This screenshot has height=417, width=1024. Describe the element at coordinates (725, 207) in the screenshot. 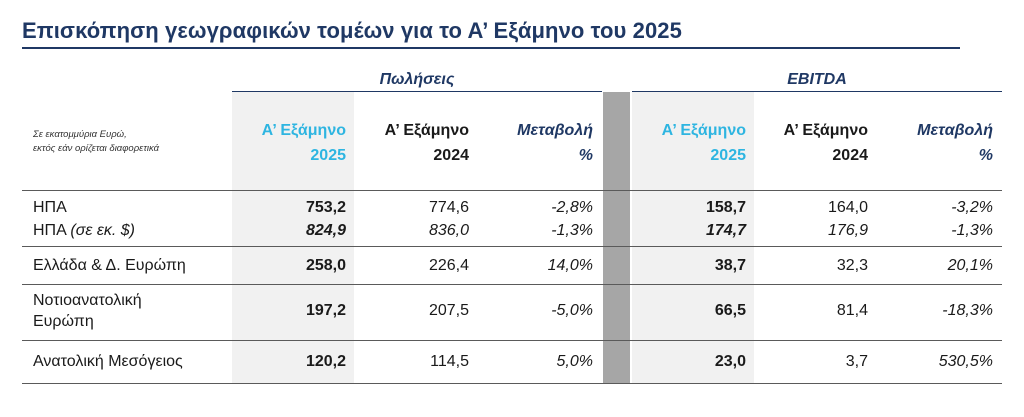

I see `ebitda-current-cell: 158,7` at that location.